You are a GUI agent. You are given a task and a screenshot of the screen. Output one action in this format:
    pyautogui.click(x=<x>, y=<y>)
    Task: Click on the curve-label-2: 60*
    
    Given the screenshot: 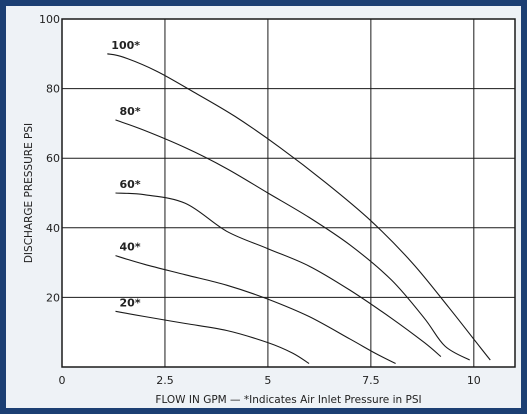 What is the action you would take?
    pyautogui.click(x=130, y=184)
    